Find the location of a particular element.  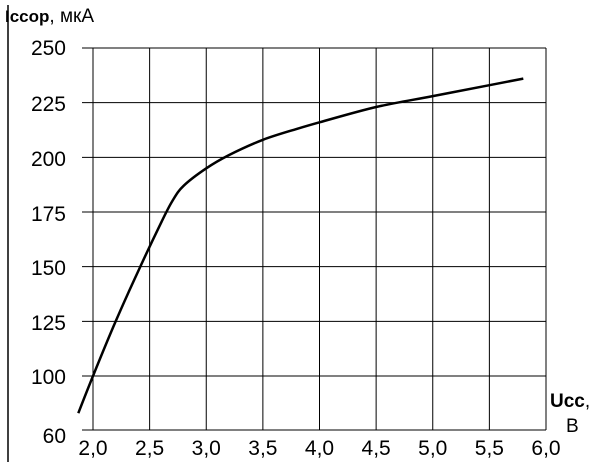

x-tick-label: 2,5 is located at coordinates (149, 448).